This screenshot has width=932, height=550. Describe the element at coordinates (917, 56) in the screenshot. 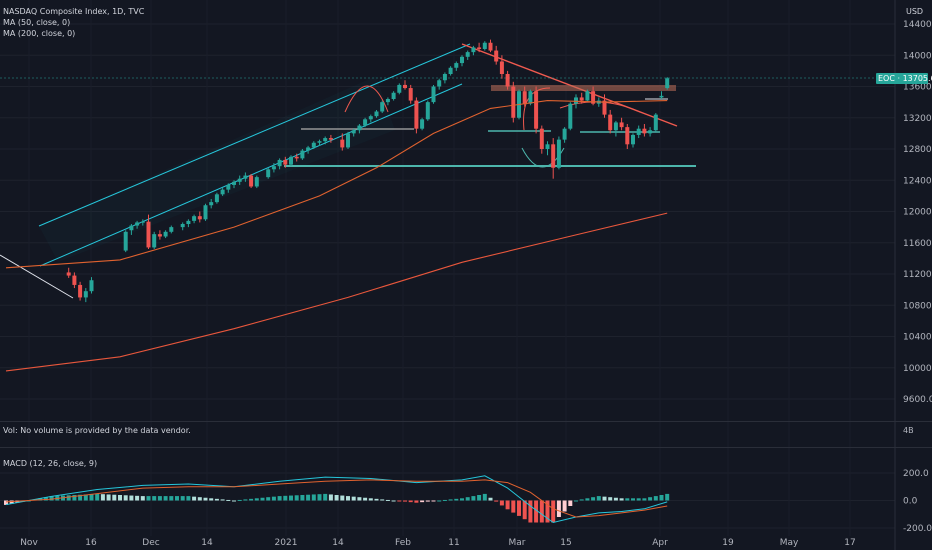

I see `price-tick: 14000.0` at that location.